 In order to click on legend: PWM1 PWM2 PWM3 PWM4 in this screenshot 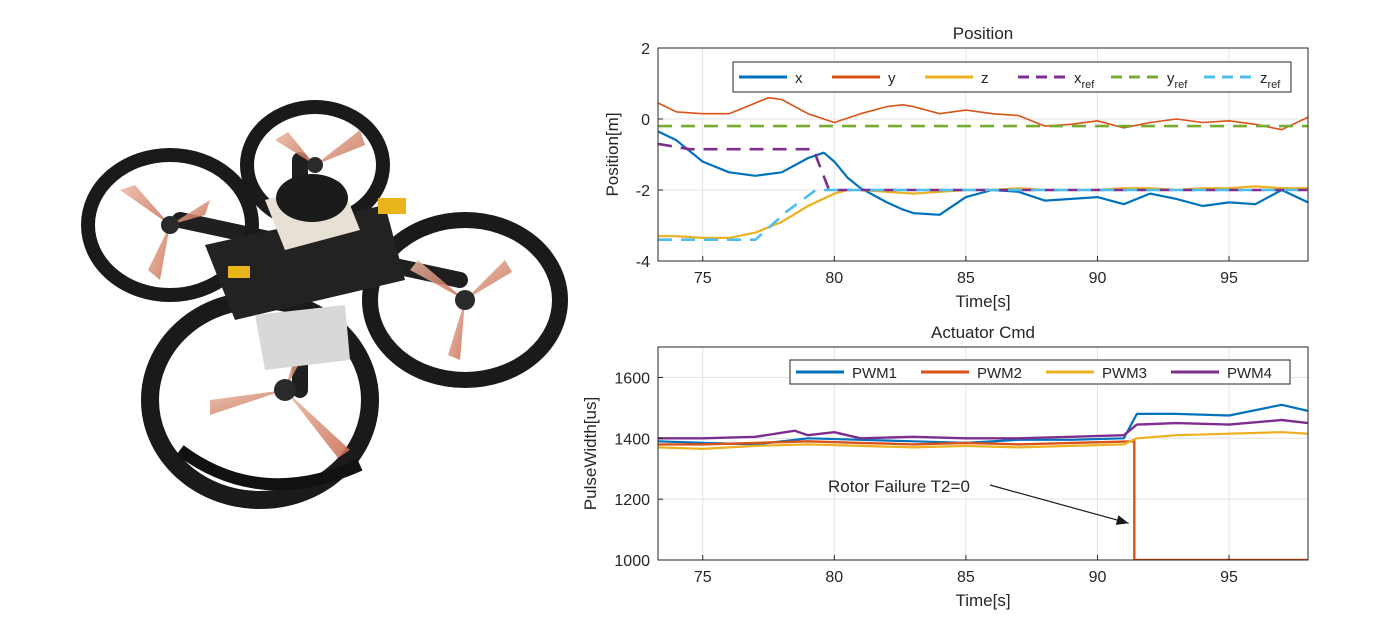, I will do `click(1040, 372)`.